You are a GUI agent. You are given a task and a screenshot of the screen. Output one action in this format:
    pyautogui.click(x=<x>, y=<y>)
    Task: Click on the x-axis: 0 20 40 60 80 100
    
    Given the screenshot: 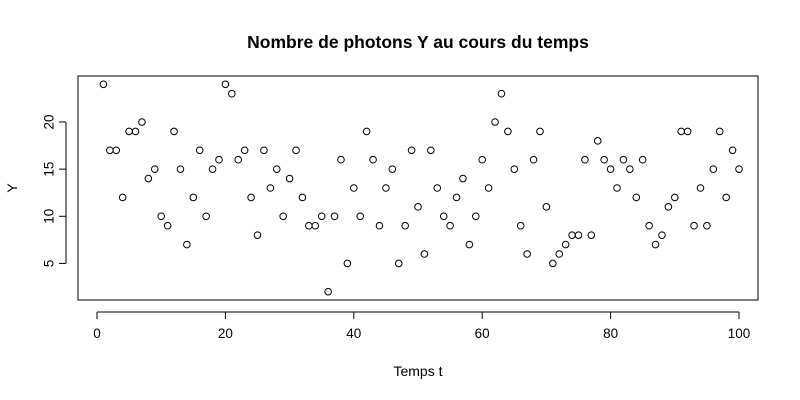 What is the action you would take?
    pyautogui.click(x=422, y=326)
    